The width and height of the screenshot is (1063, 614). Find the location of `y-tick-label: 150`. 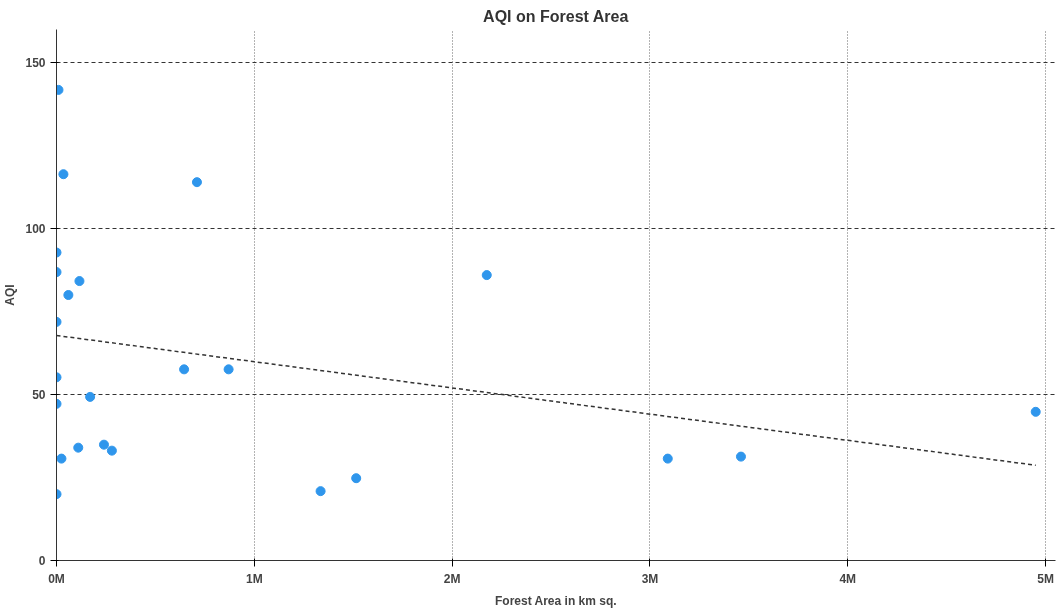

y-tick-label: 150 is located at coordinates (35, 63).